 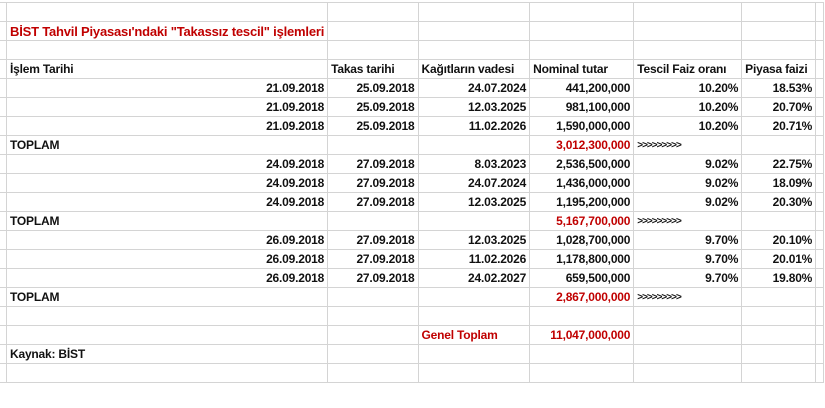 What do you see at coordinates (582, 126) in the screenshot?
I see `data-cell: 1,590,000,000` at bounding box center [582, 126].